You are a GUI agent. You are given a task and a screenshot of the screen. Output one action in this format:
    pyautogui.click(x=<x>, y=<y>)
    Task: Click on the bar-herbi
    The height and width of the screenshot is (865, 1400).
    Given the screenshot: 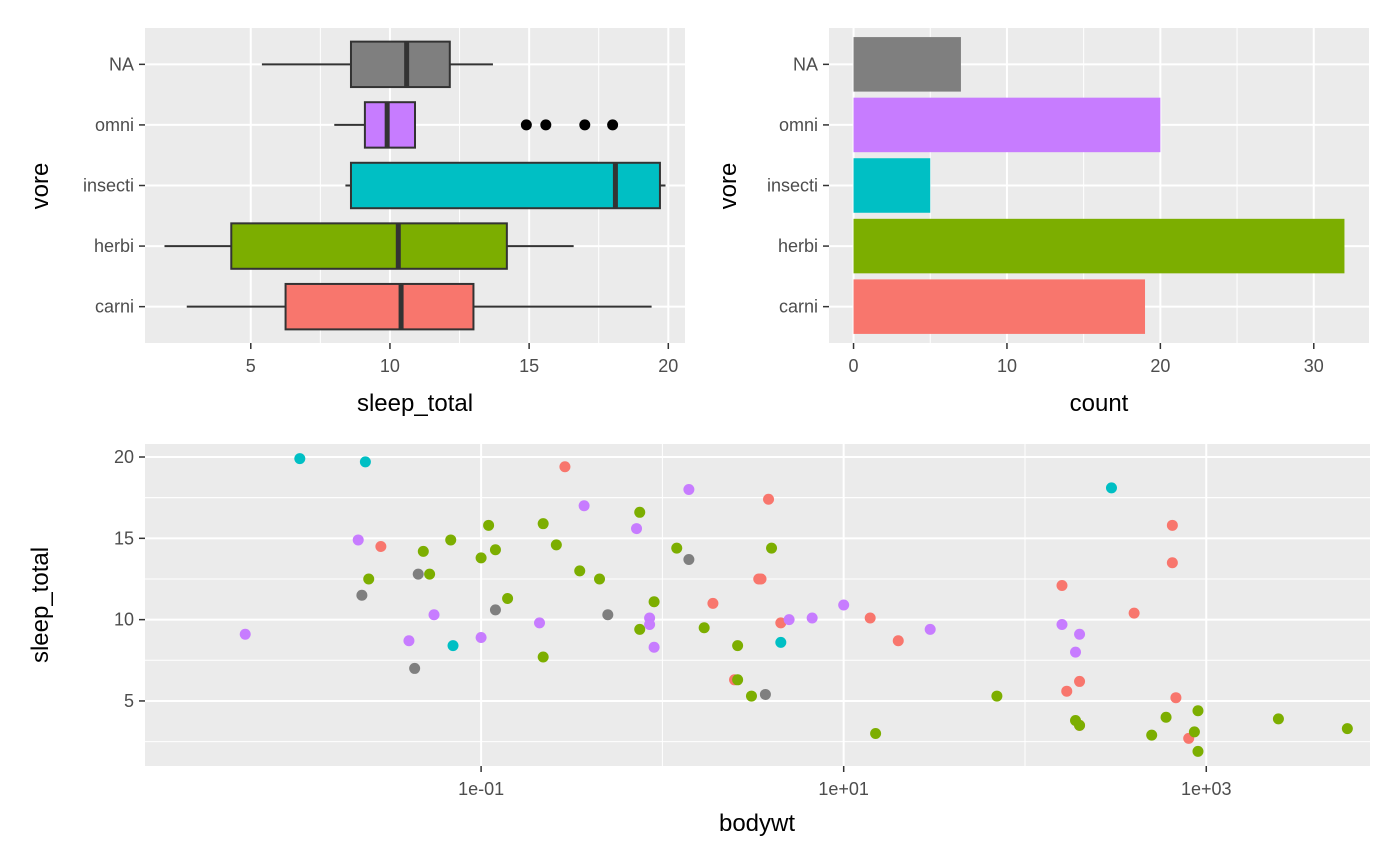 What is the action you would take?
    pyautogui.click(x=1099, y=246)
    